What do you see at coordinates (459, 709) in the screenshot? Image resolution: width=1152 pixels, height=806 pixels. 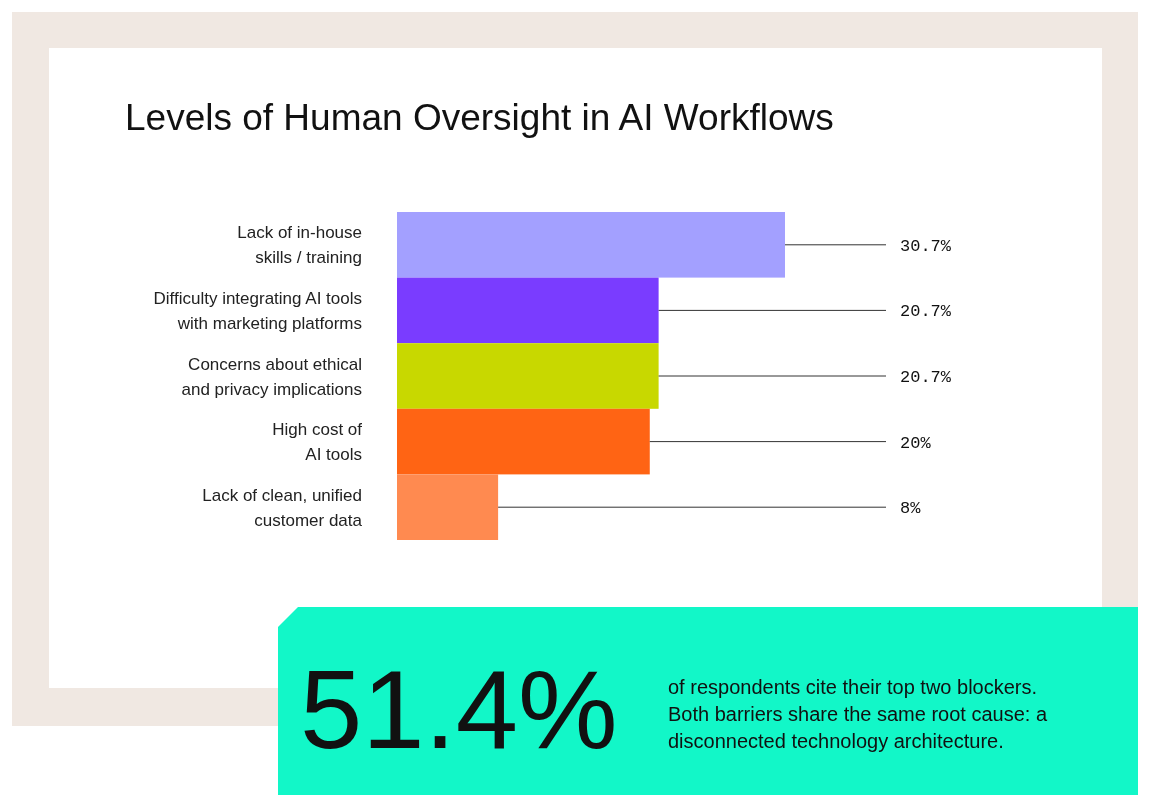 I see `text: 51.4%` at bounding box center [459, 709].